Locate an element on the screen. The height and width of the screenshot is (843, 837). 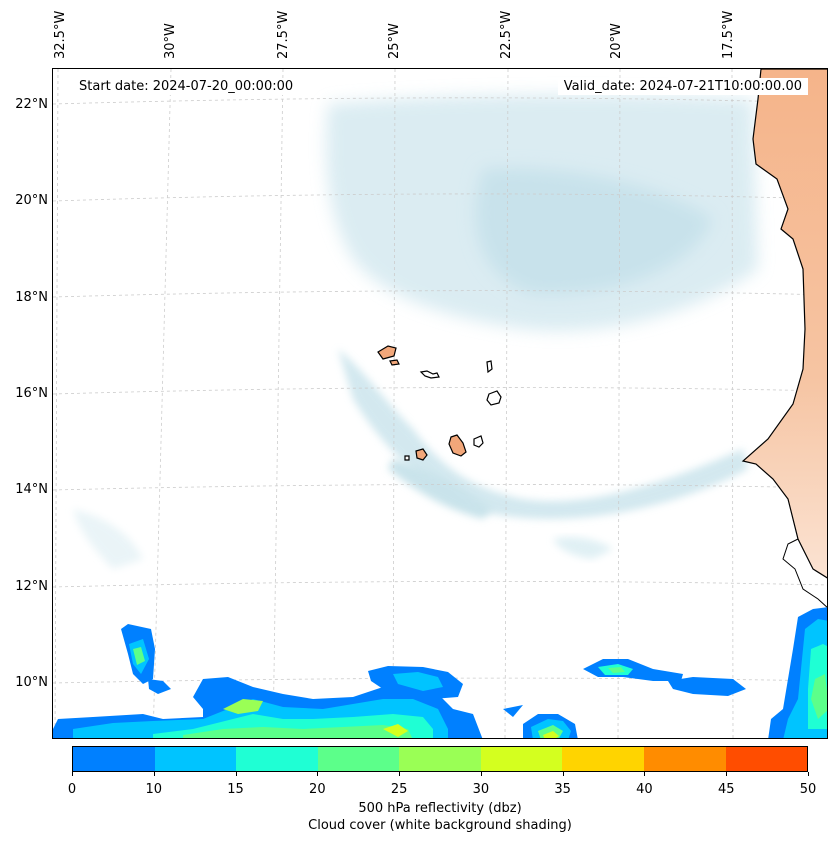
cape-verde-islands is located at coordinates (439, 403).